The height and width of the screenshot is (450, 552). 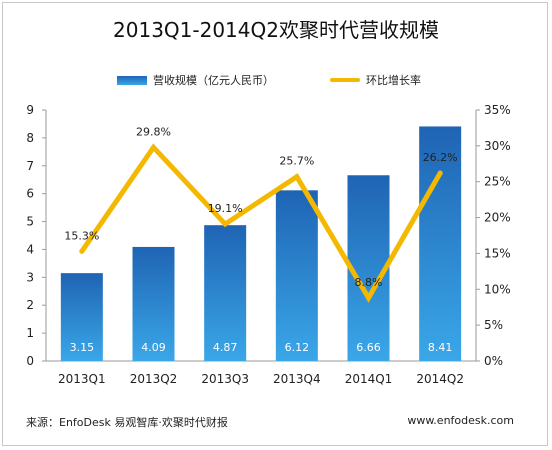 What do you see at coordinates (297, 379) in the screenshot?
I see `x-tick-label: 2013Q4` at bounding box center [297, 379].